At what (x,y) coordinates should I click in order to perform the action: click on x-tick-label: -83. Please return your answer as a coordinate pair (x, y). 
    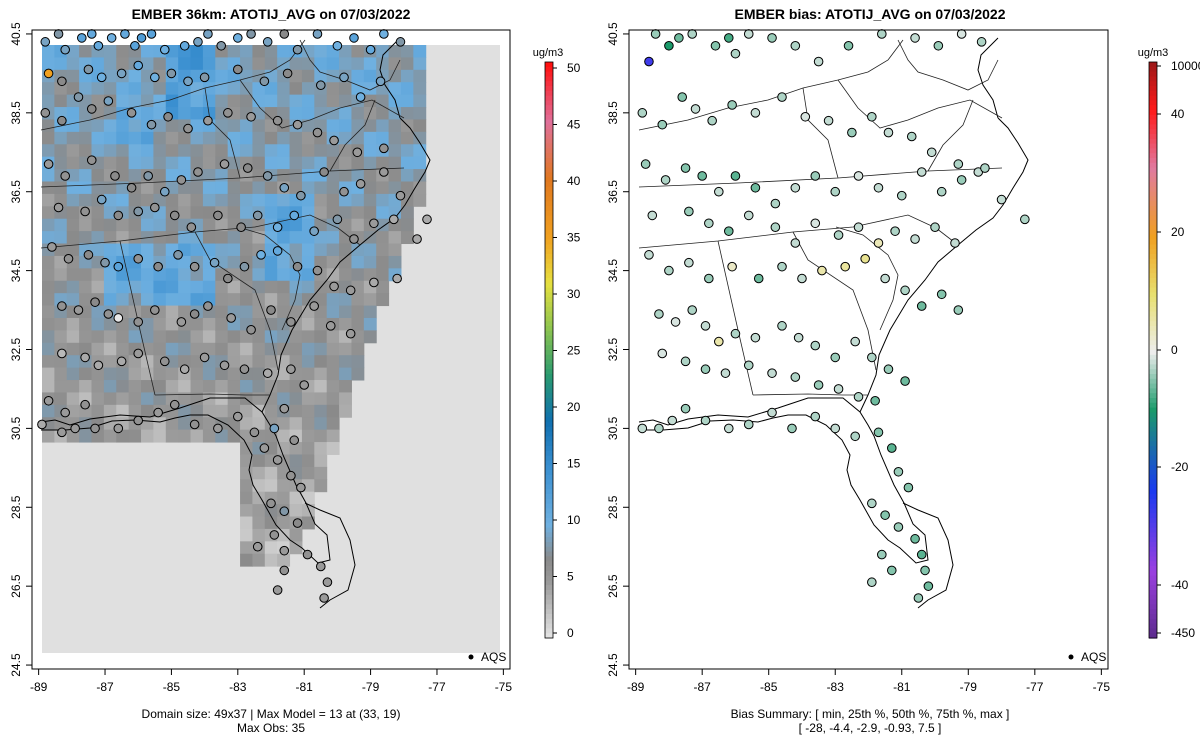
    Looking at the image, I should click on (238, 687).